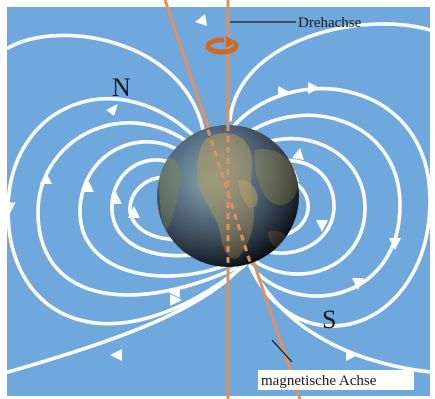 This screenshot has height=399, width=435. What do you see at coordinates (222, 45) in the screenshot?
I see `rotation-arrow-icon` at bounding box center [222, 45].